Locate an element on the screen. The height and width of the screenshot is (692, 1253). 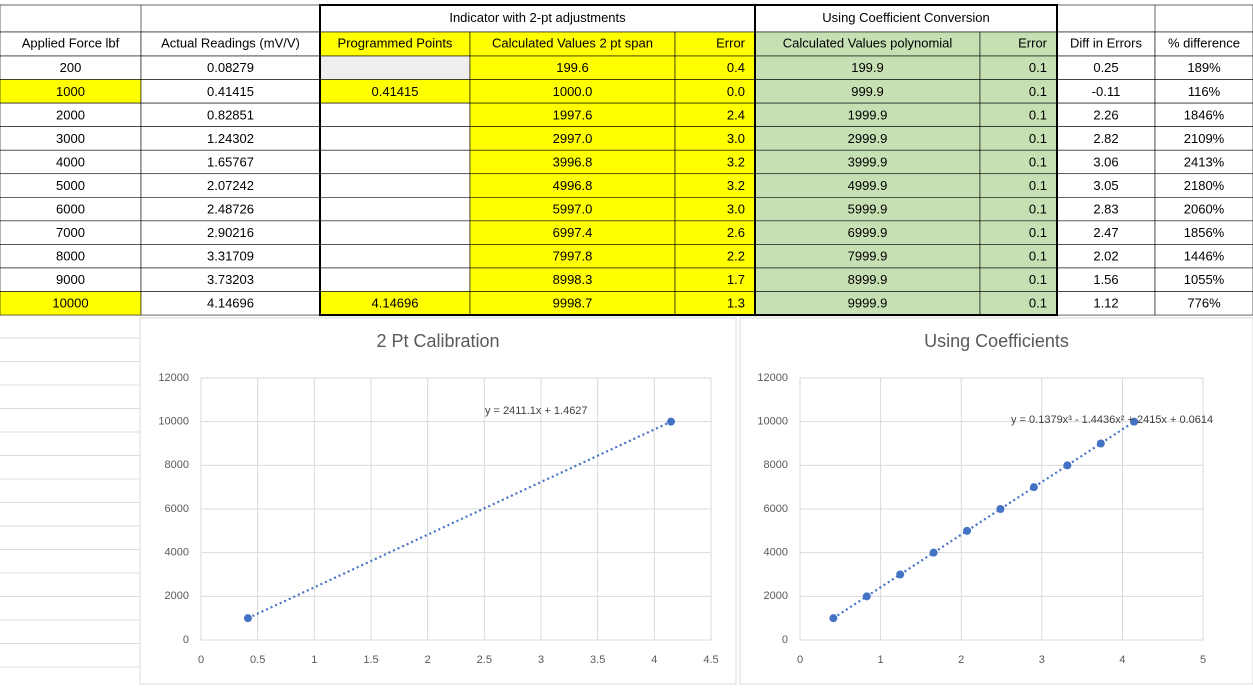
cell-text: 6000 is located at coordinates (70, 209).